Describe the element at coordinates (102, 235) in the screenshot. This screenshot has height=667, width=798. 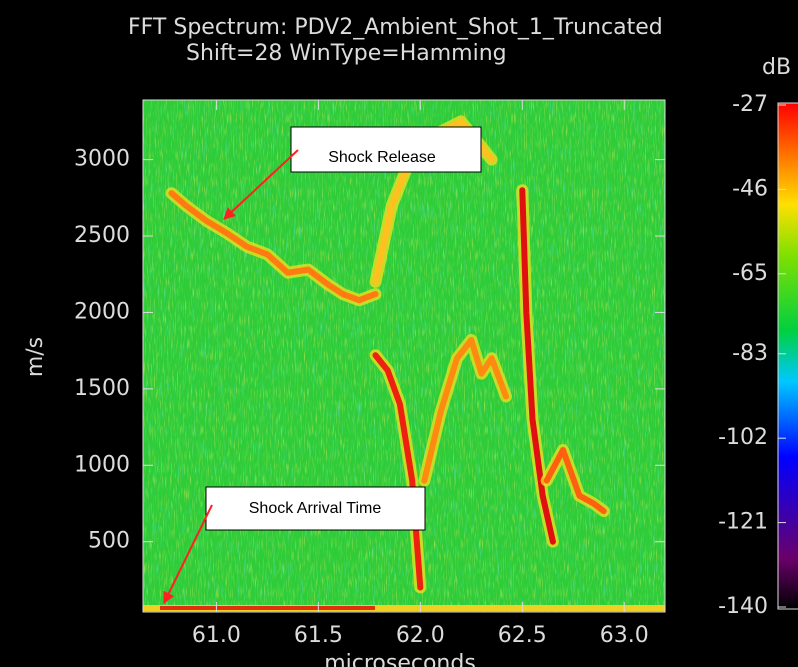
I see `y-tick-label: 2500` at that location.